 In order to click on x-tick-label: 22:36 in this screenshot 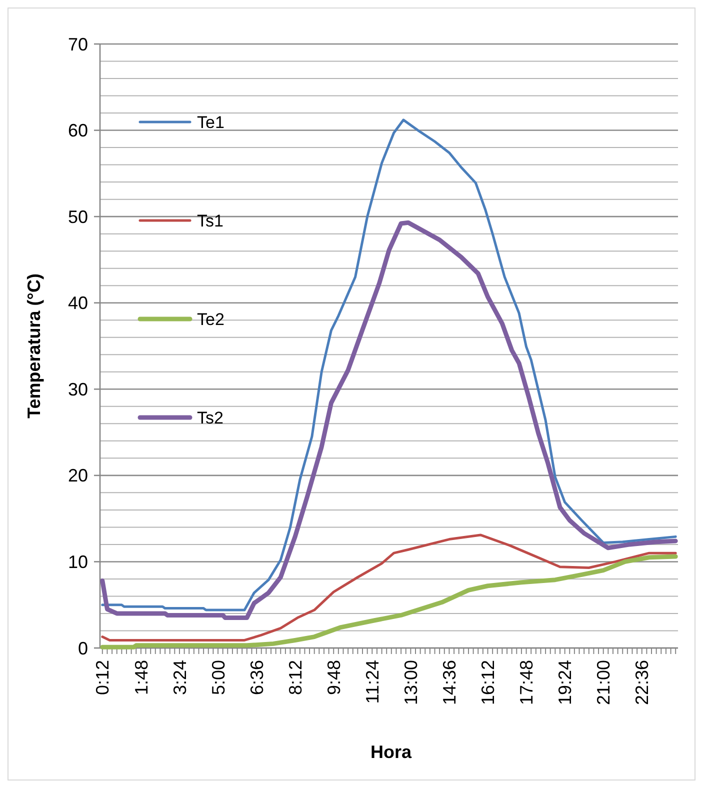, I will do `click(642, 683)`.